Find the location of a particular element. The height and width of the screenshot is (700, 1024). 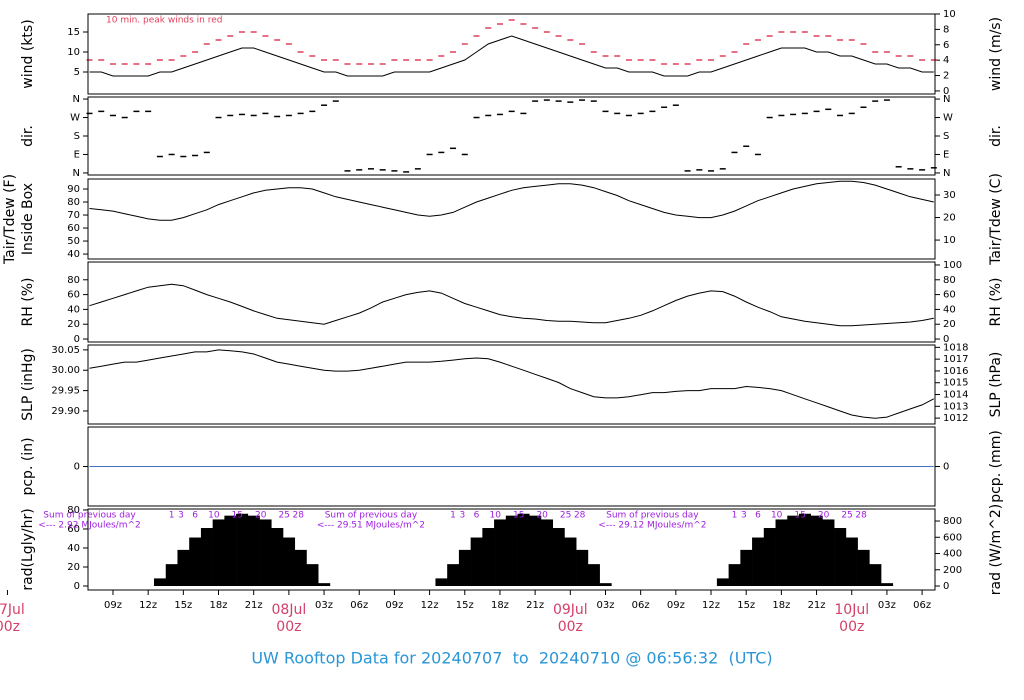

y2-axis-label: rad (W/m^2) is located at coordinates (996, 549).